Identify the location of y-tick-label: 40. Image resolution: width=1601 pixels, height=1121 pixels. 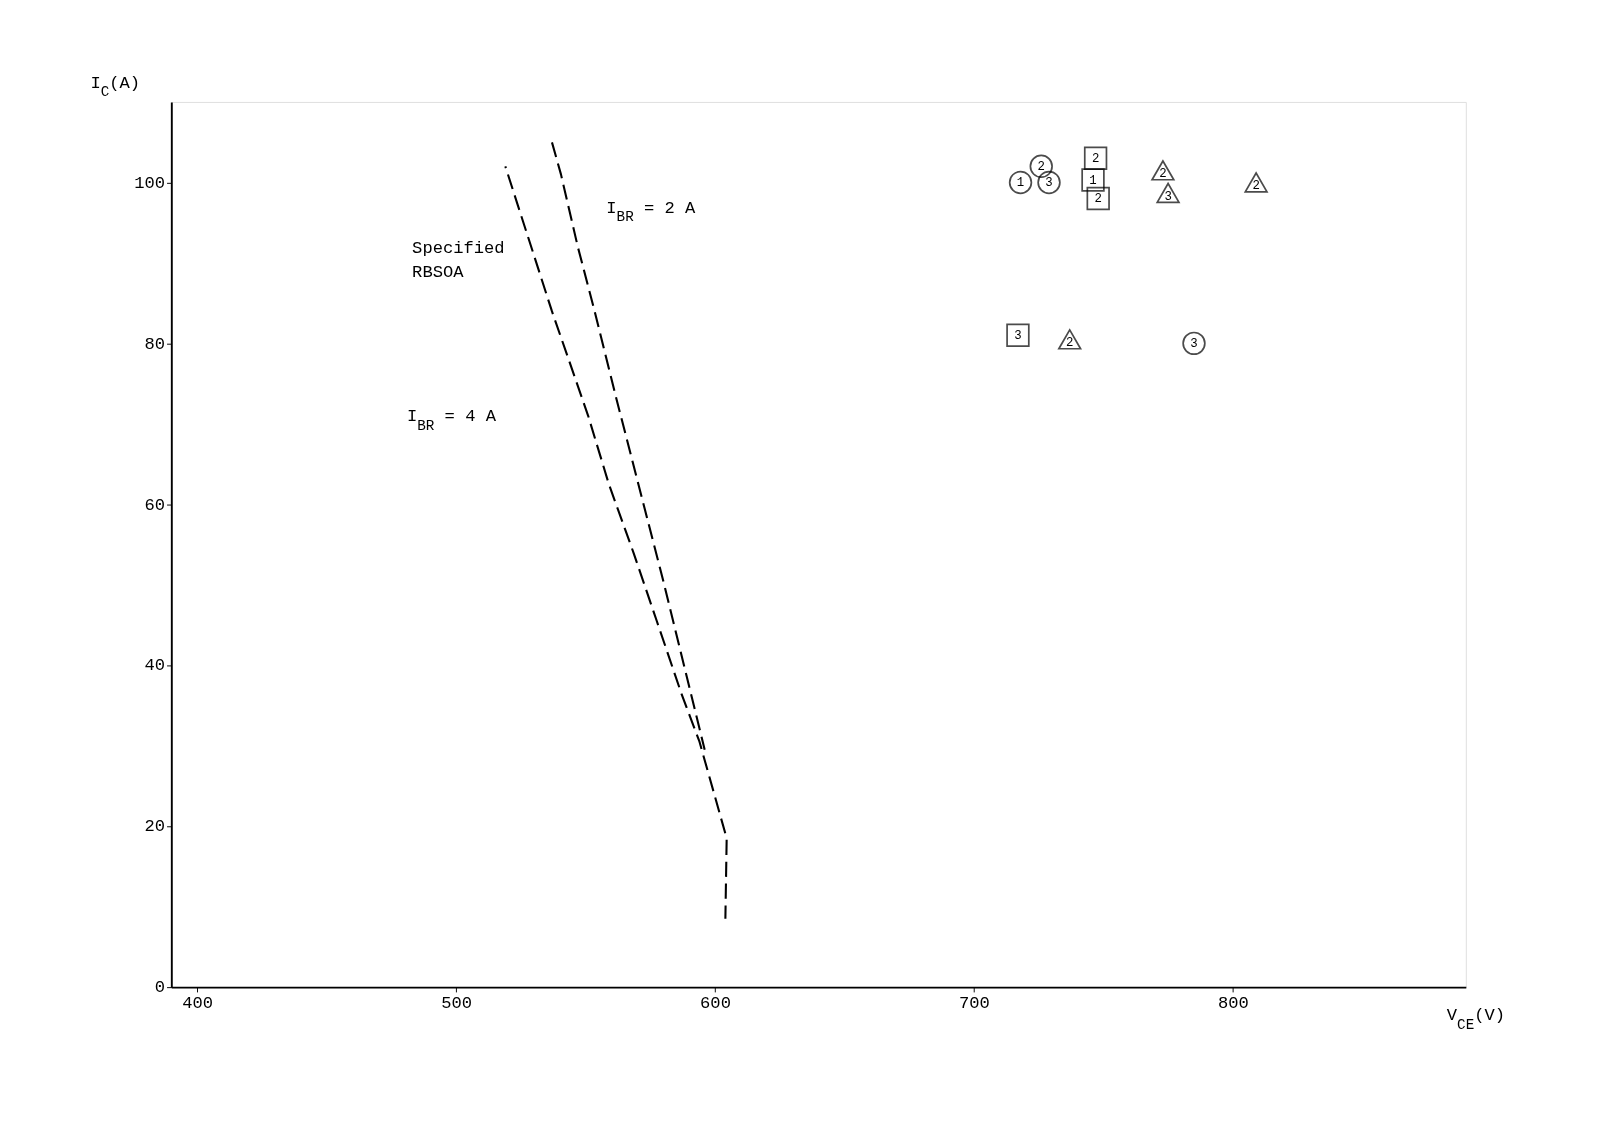
(155, 666).